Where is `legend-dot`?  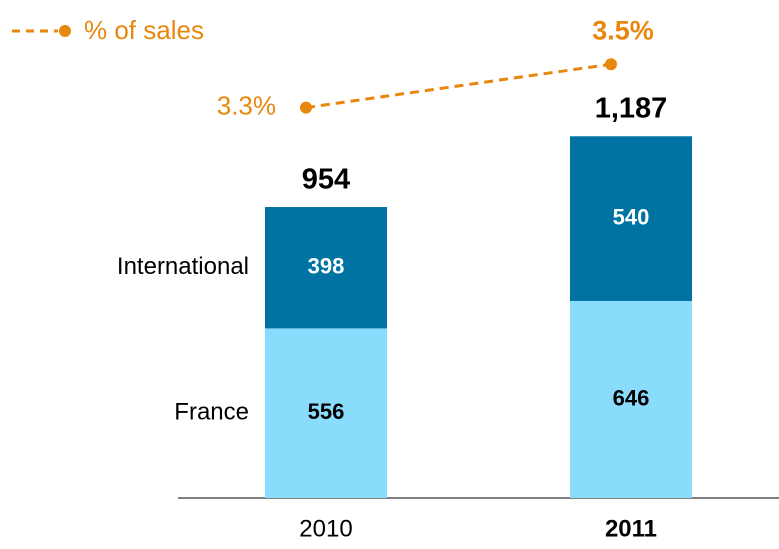 legend-dot is located at coordinates (65, 31).